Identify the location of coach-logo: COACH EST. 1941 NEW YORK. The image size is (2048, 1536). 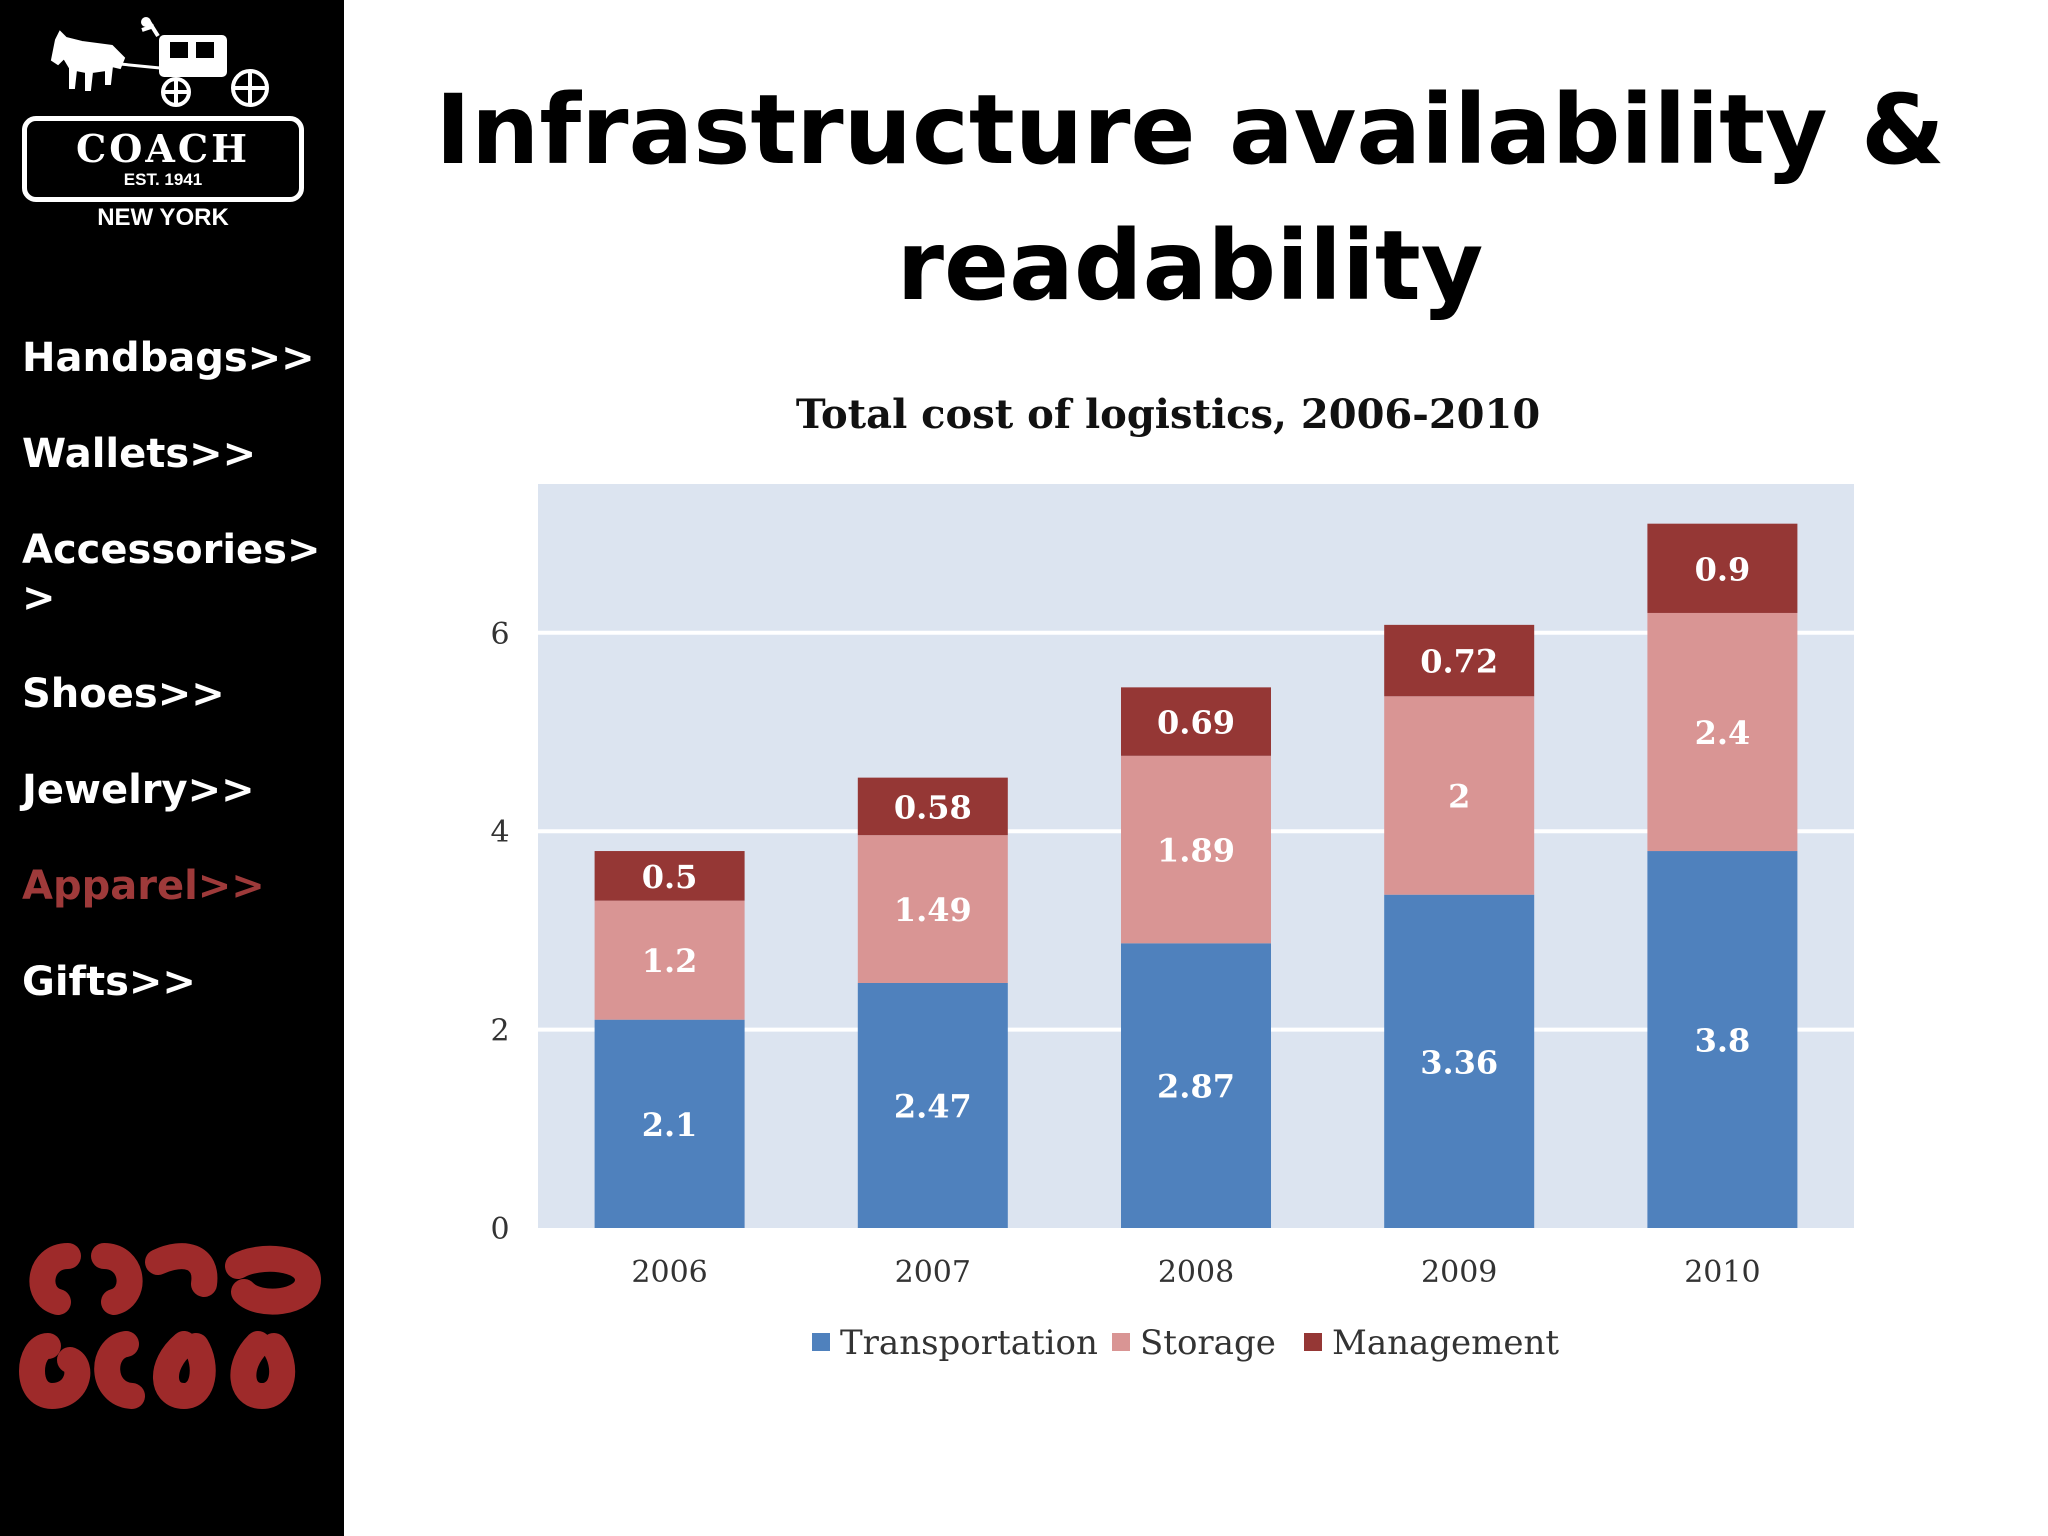
(165, 129).